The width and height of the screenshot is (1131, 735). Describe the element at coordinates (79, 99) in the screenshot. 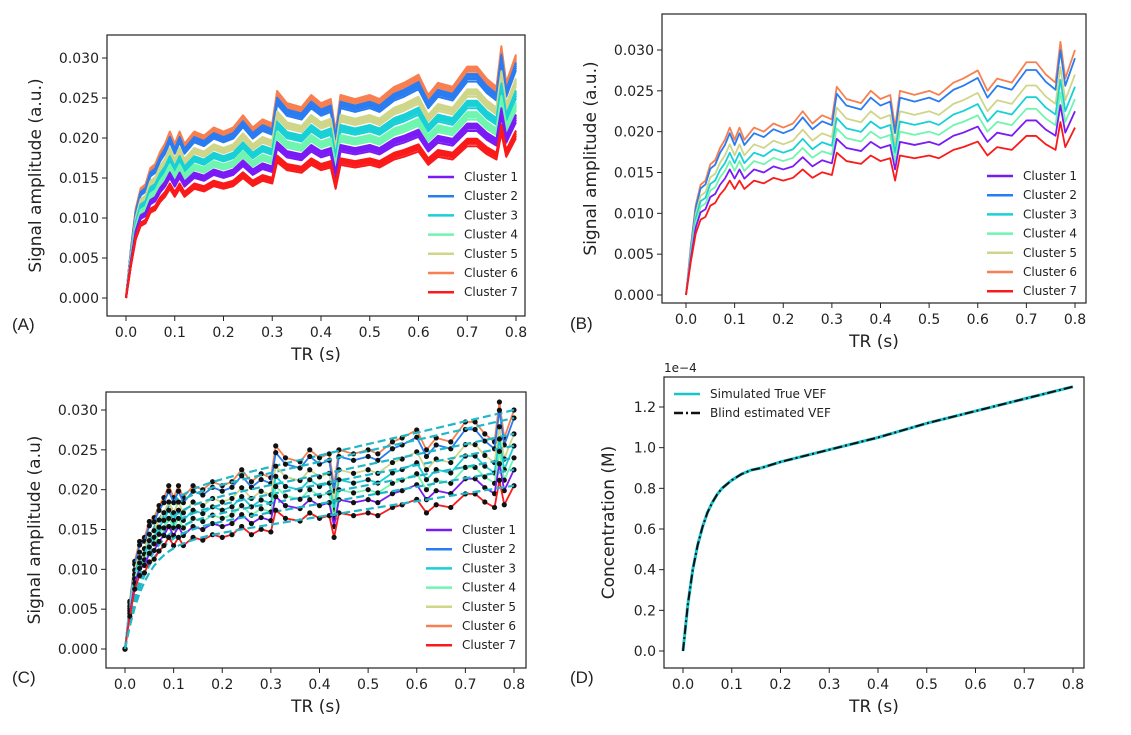

I see `y-tick-label: 0.025` at that location.